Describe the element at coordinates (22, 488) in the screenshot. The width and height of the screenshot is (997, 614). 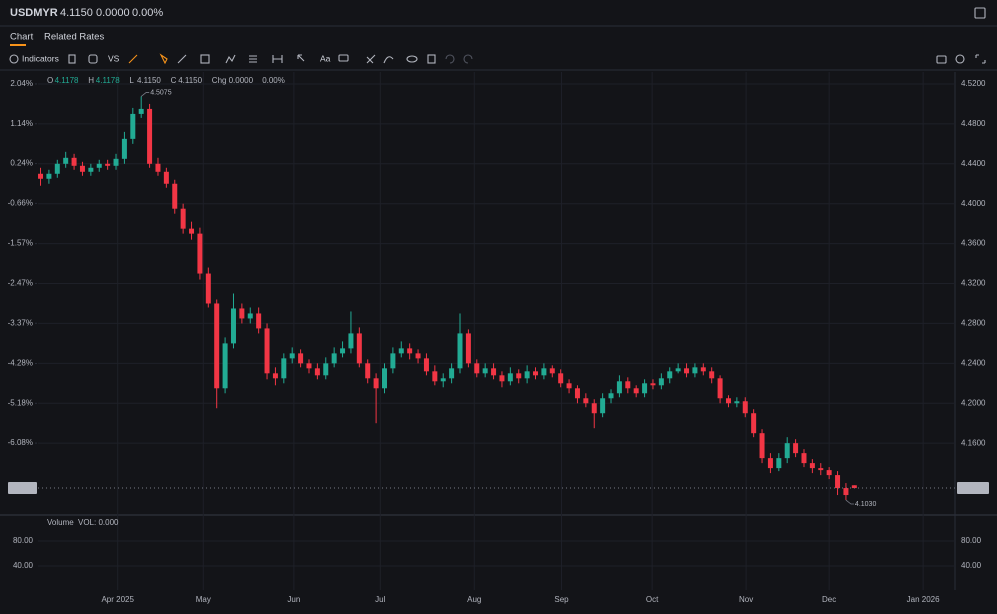
I see `last-pct-box` at that location.